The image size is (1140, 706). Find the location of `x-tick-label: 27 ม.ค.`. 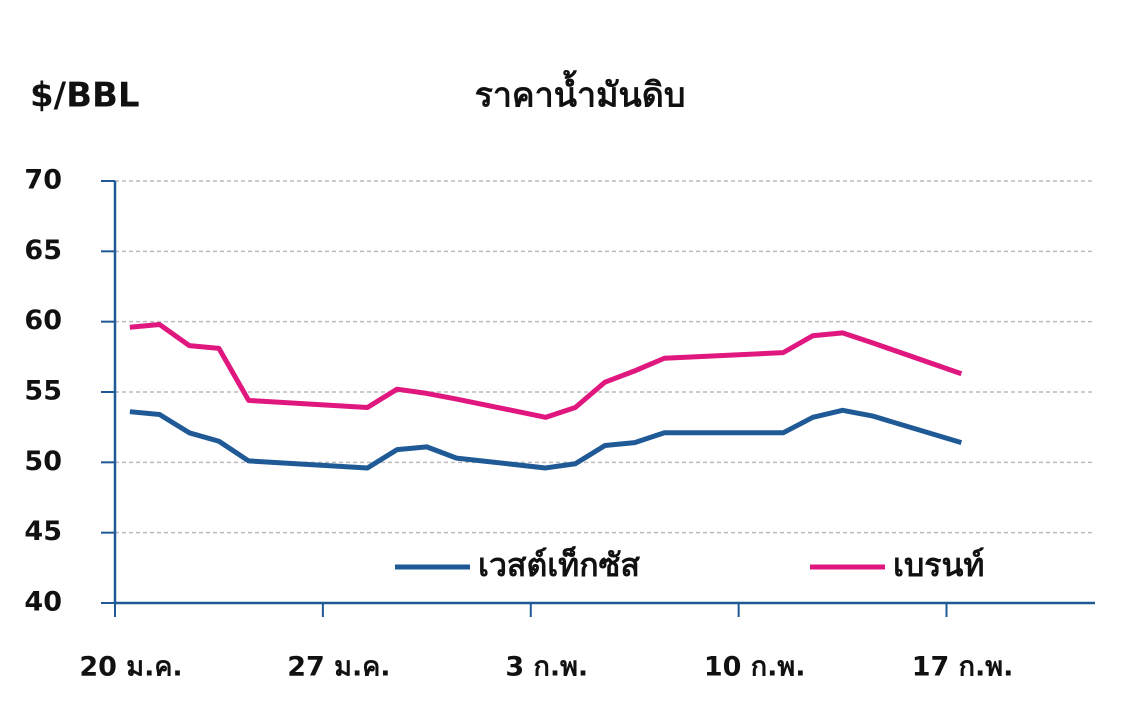

x-tick-label: 27 ม.ค. is located at coordinates (338, 667).